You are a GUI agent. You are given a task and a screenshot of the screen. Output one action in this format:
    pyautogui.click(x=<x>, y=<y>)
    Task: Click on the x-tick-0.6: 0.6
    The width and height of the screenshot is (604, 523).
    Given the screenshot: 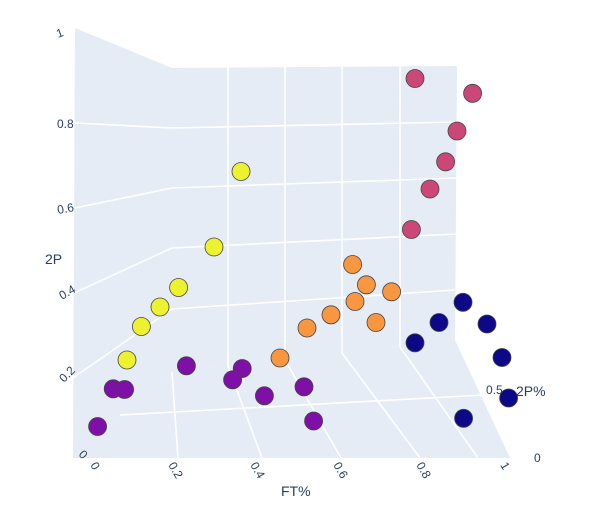 What is the action you would take?
    pyautogui.click(x=340, y=471)
    